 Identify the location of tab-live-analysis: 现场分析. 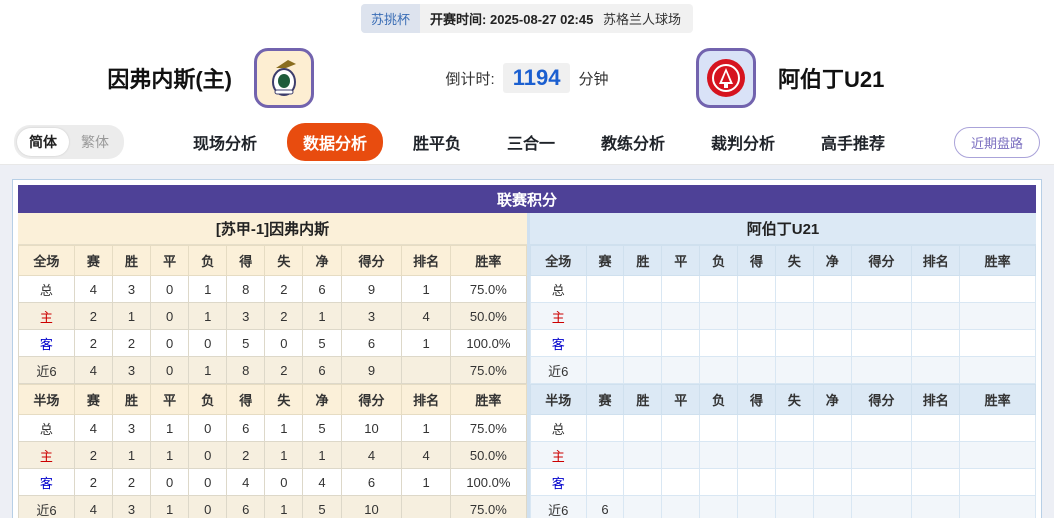
(224, 144).